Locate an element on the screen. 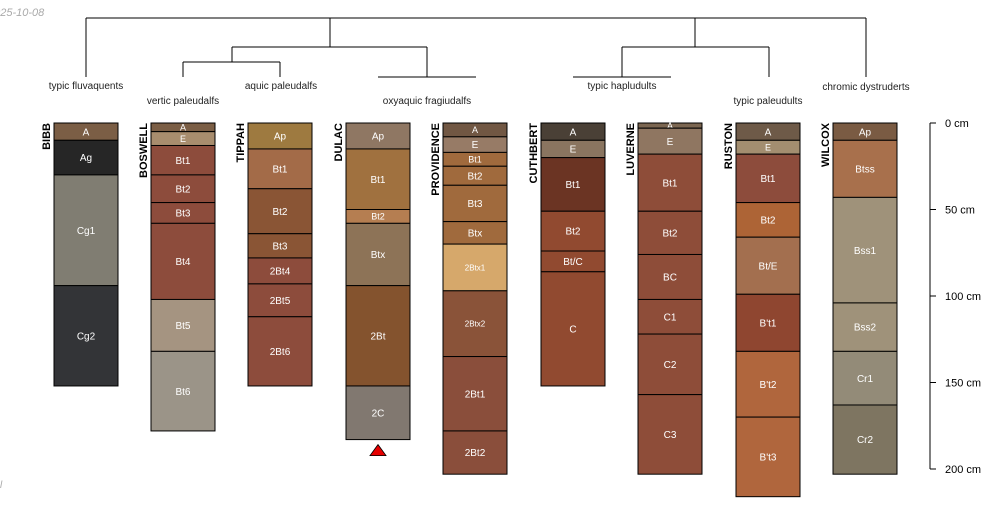 Image resolution: width=1000 pixels, height=505 pixels. depth-tick-label: 200 cm is located at coordinates (963, 470).